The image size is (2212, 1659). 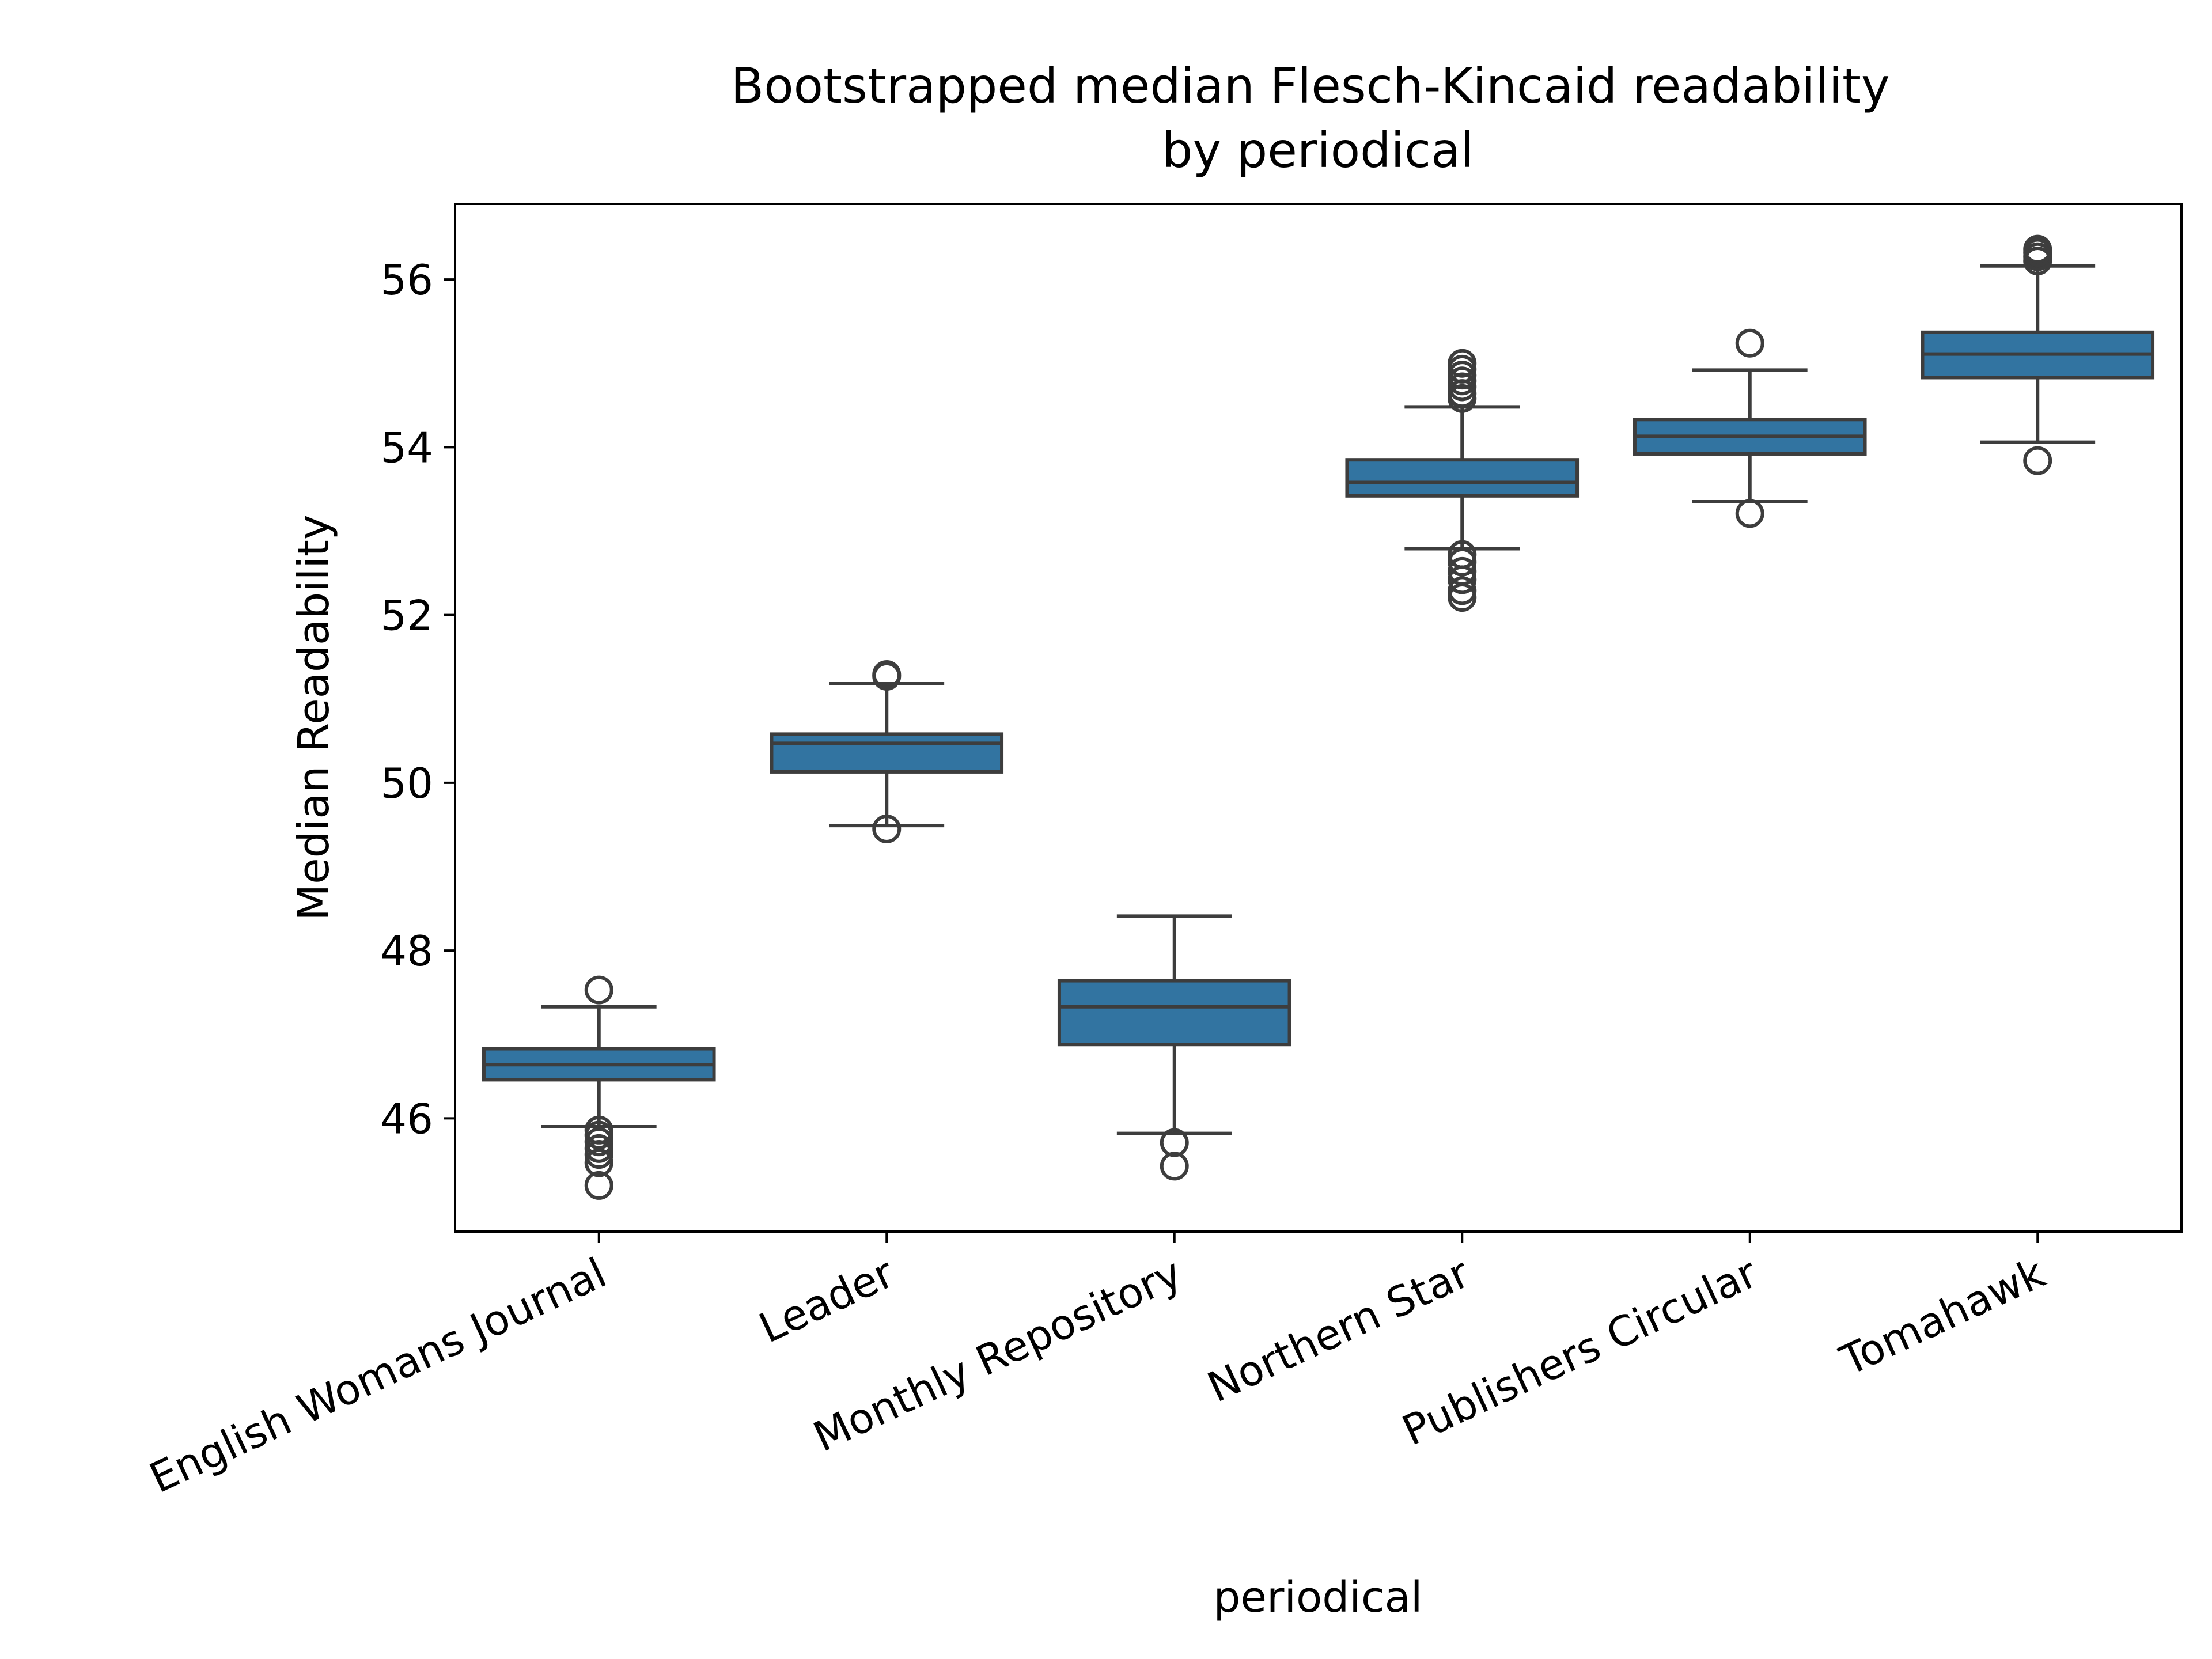 I want to click on chart-title-line-2: by periodical, so click(x=1318, y=150).